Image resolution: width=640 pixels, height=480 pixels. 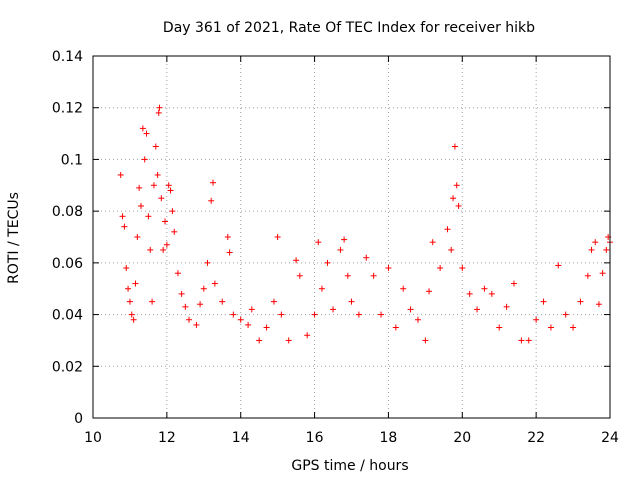 I want to click on x-tick-label: 18, so click(x=389, y=438).